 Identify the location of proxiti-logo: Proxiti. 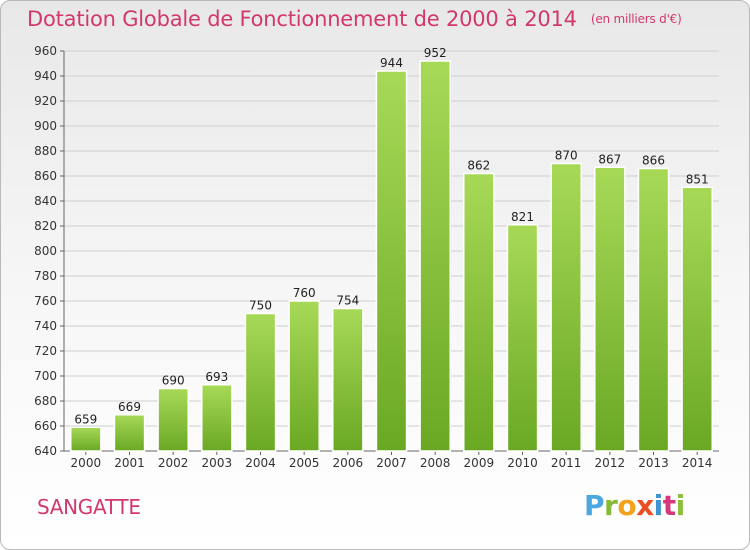
(634, 505).